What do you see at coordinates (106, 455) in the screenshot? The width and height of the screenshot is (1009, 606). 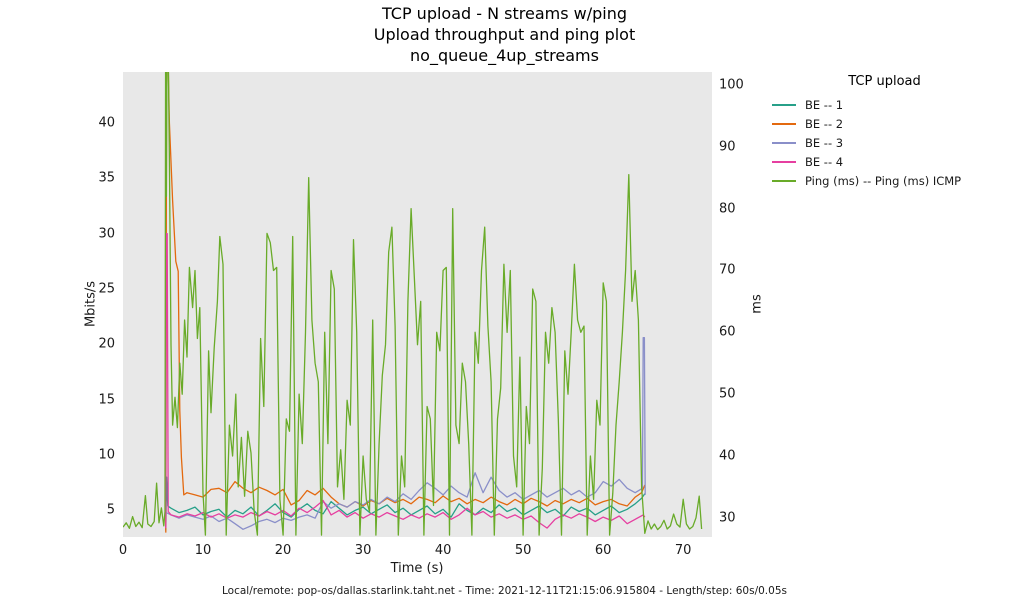 I see `y-left-tick-10: 10` at bounding box center [106, 455].